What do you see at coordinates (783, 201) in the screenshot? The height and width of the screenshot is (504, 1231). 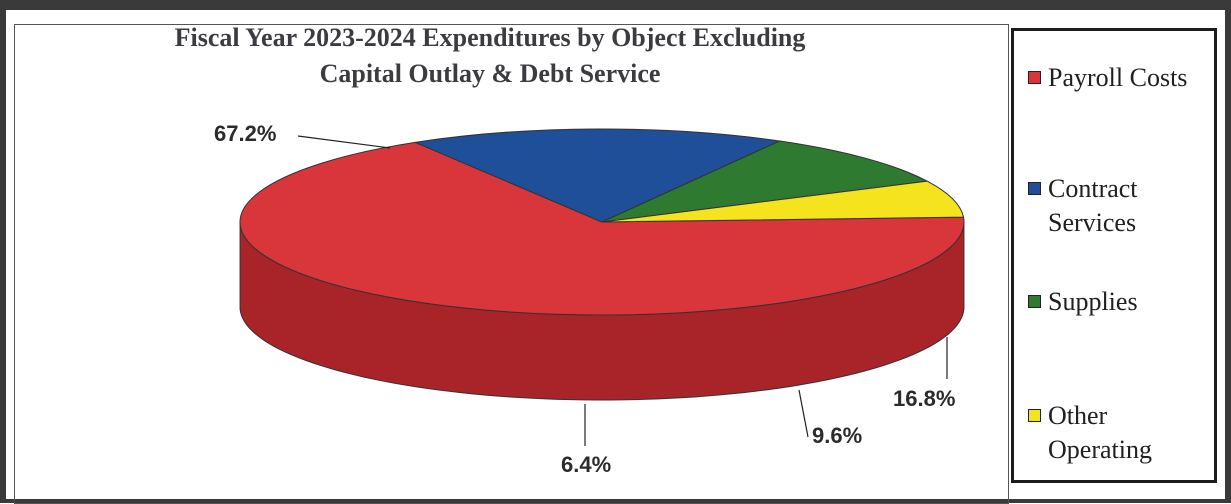 I see `pie-slice-other-operating` at bounding box center [783, 201].